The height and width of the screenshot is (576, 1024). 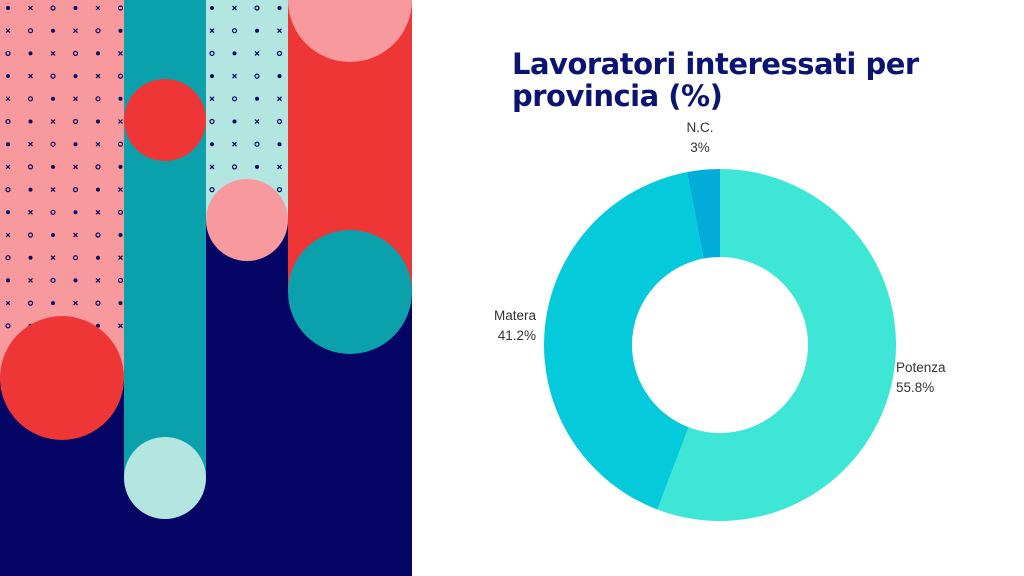 I want to click on slice-label: Matera, so click(x=515, y=315).